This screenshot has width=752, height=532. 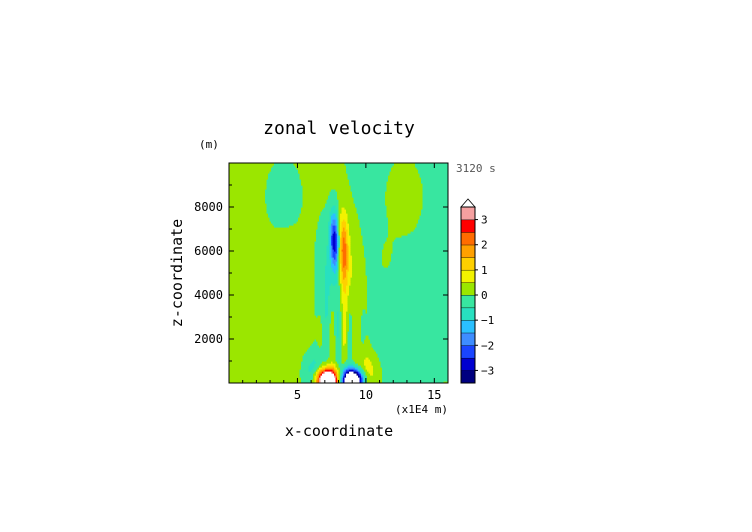 What do you see at coordinates (468, 314) in the screenshot?
I see `colorbar-swatch` at bounding box center [468, 314].